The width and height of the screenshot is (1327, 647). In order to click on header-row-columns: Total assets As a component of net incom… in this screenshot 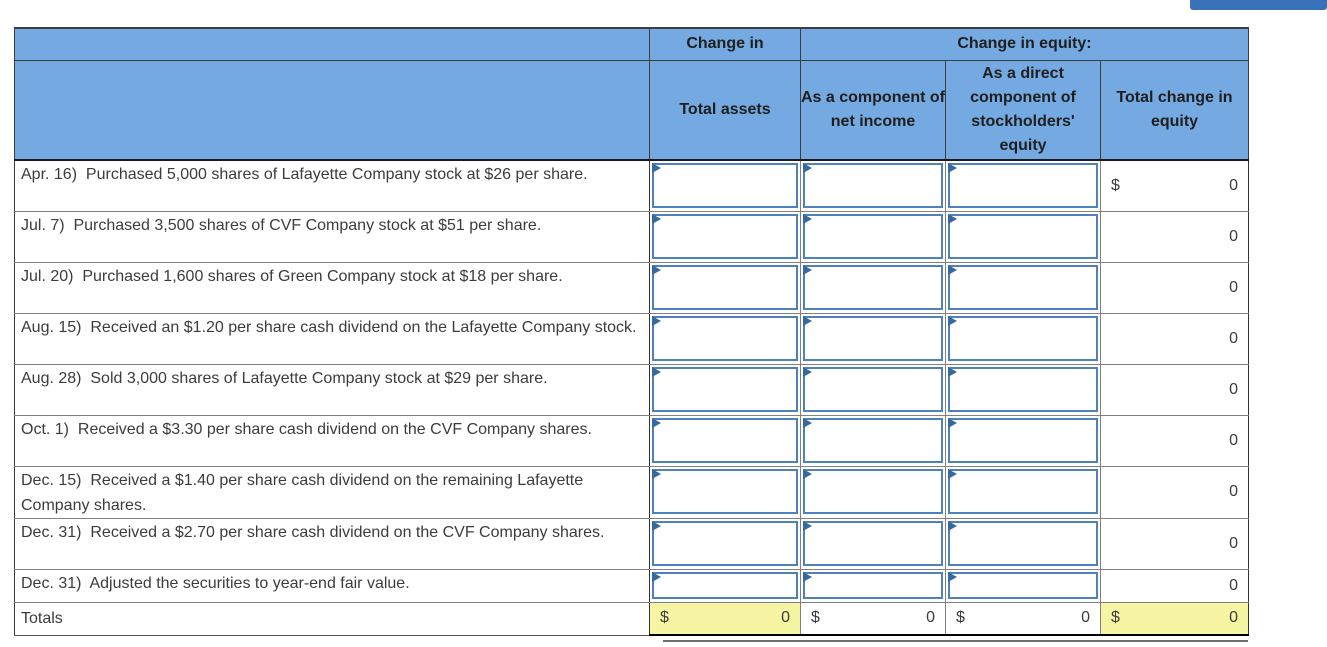, I will do `click(631, 110)`.